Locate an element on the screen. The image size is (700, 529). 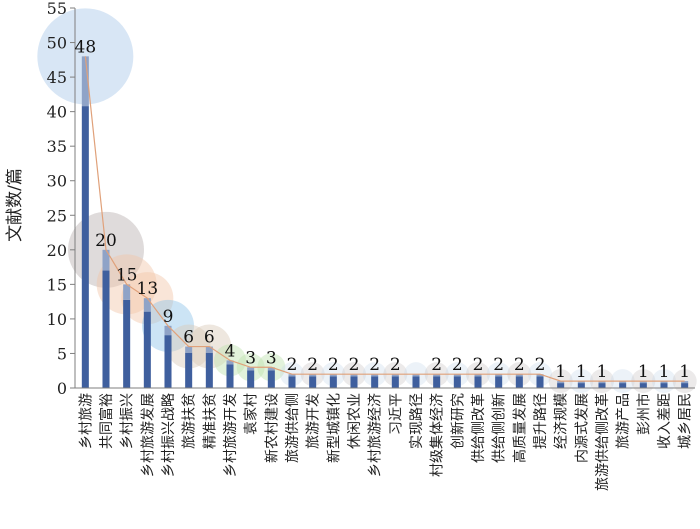
y-tick-label: 45 is located at coordinates (57, 77).